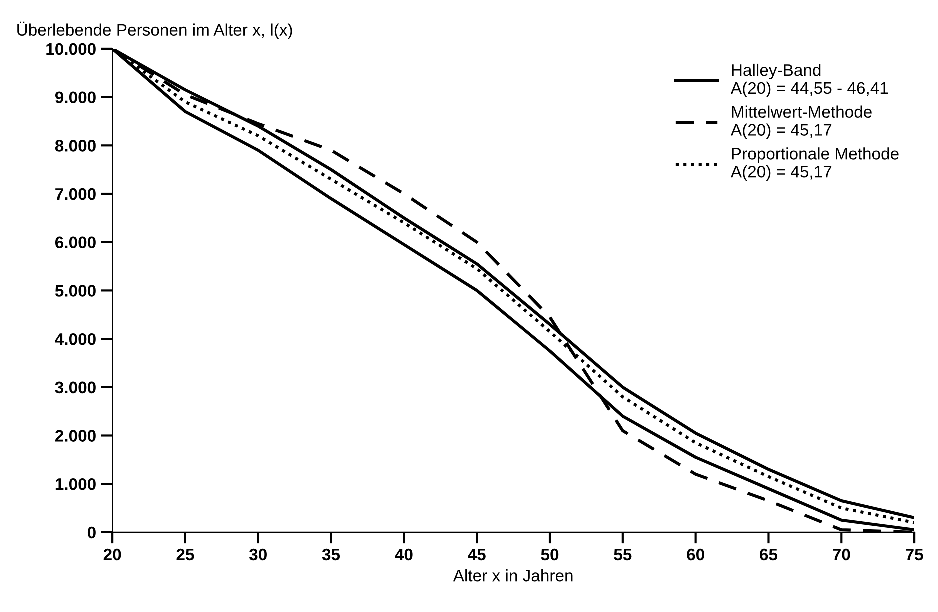  Describe the element at coordinates (75, 388) in the screenshot. I see `y-tick-label: 3.000` at that location.